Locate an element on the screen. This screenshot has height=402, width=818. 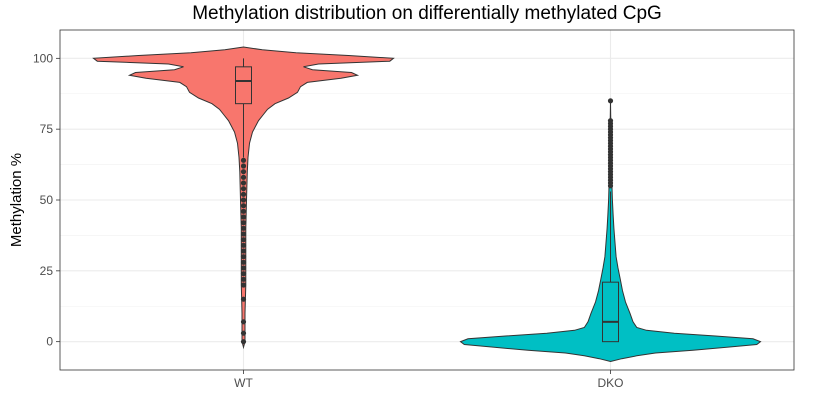
y-axis-label: Methylation % is located at coordinates (16, 200).